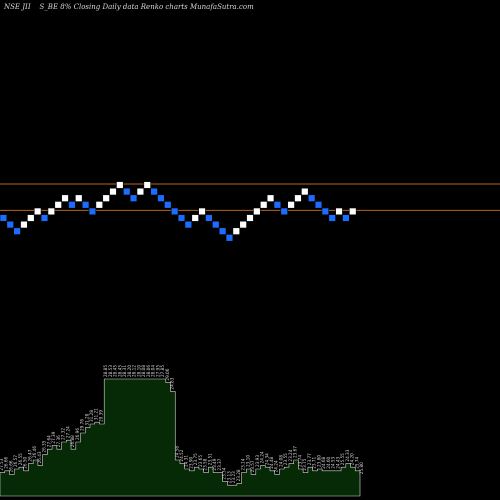  Describe the element at coordinates (228, 477) in the screenshot. I see `volume-label: 23.13` at that location.